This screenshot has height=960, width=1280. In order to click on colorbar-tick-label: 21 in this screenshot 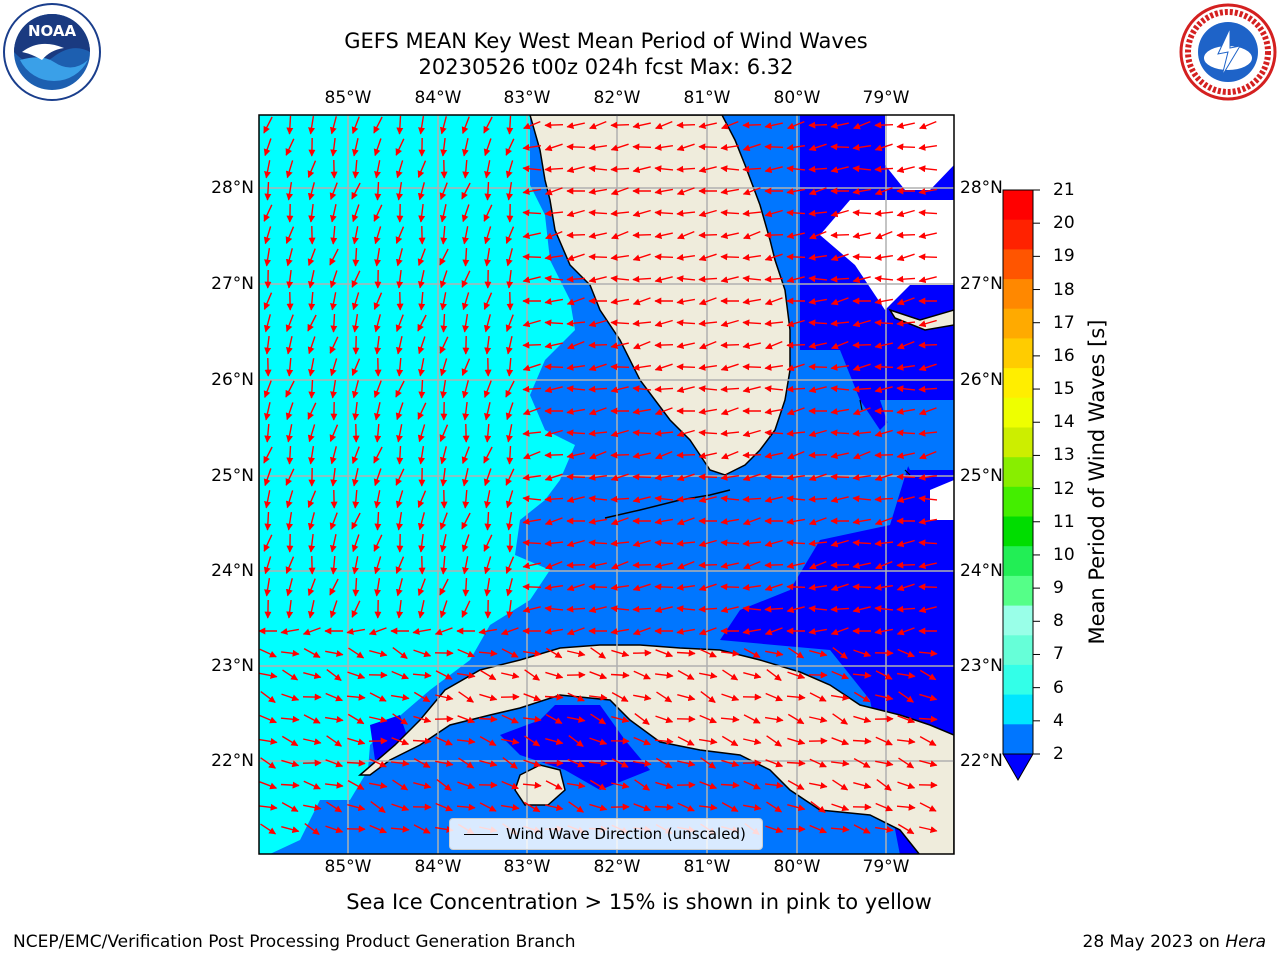, I will do `click(1064, 190)`.